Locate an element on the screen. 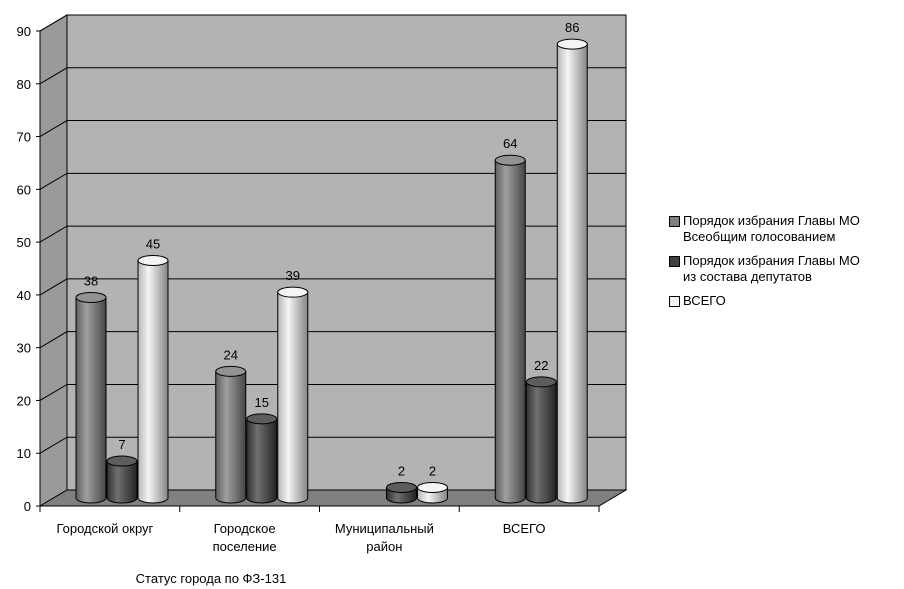 This screenshot has height=589, width=904. x-tick-label: Городское поселение is located at coordinates (245, 537).